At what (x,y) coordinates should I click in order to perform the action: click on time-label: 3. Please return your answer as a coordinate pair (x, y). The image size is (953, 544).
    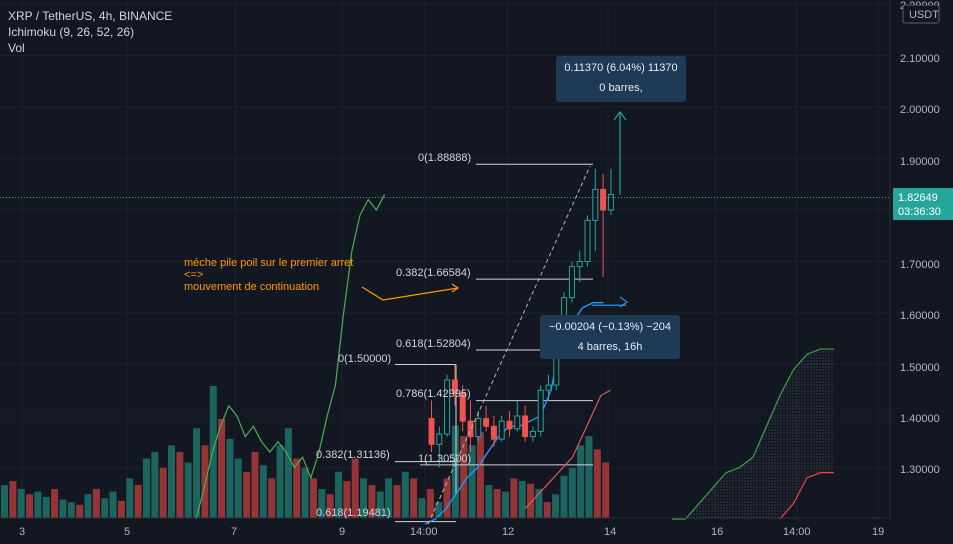
    Looking at the image, I should click on (22, 532).